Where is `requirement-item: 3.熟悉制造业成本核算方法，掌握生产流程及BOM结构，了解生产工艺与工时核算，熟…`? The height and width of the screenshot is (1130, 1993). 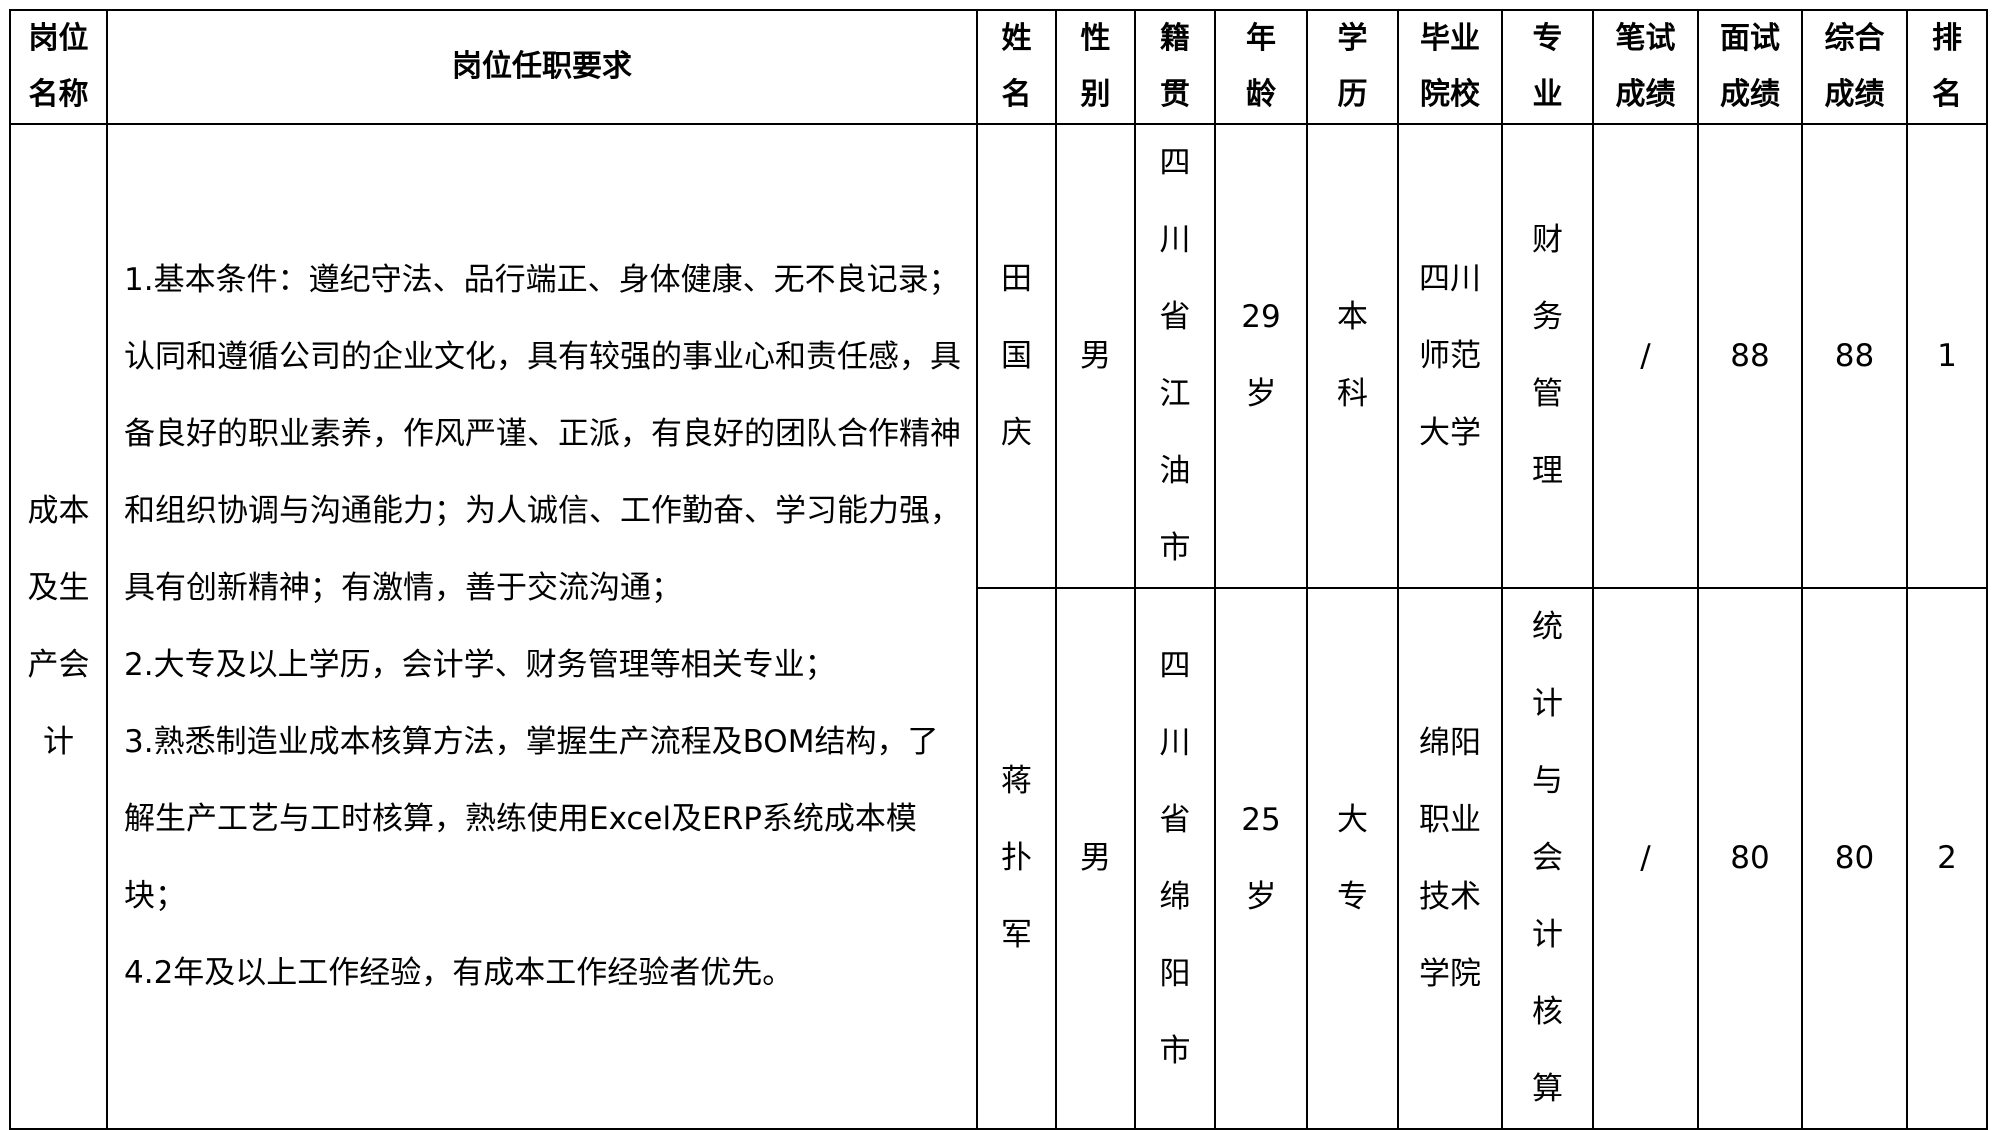
requirement-item: 3.熟悉制造业成本核算方法，掌握生产流程及BOM结构，了解生产工艺与工时核算，熟… is located at coordinates (531, 818).